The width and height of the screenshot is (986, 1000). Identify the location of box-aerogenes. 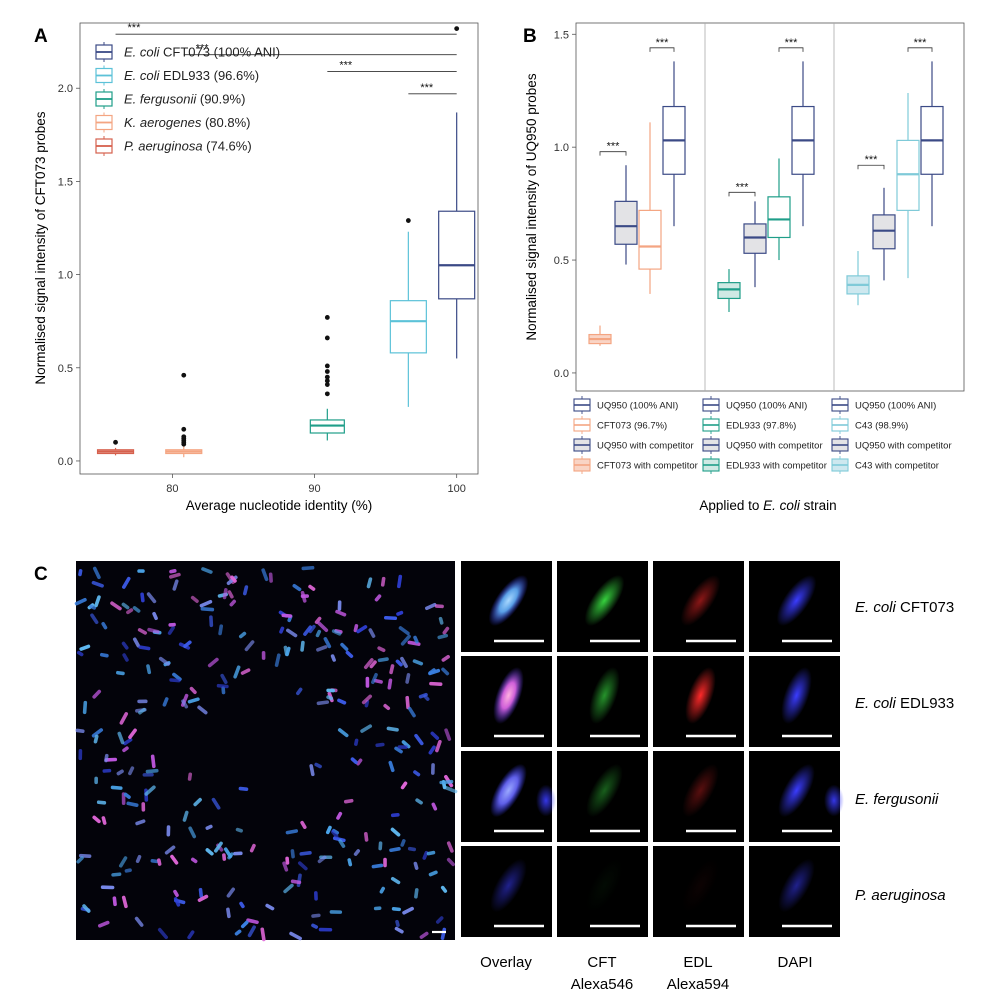
(184, 452).